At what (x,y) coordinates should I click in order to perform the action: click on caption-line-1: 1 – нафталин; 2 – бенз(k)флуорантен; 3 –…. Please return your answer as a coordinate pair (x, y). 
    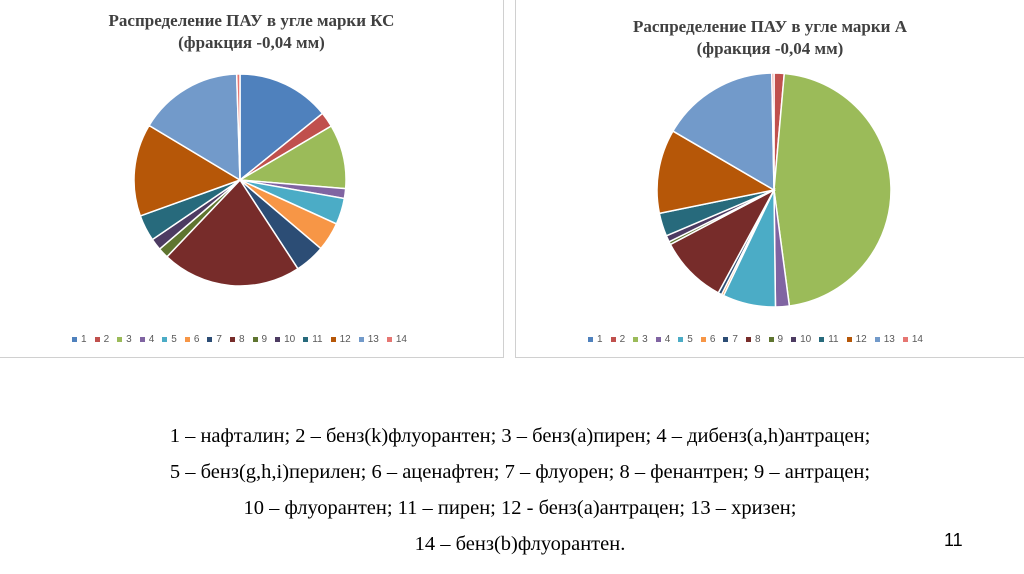
    Looking at the image, I should click on (520, 436).